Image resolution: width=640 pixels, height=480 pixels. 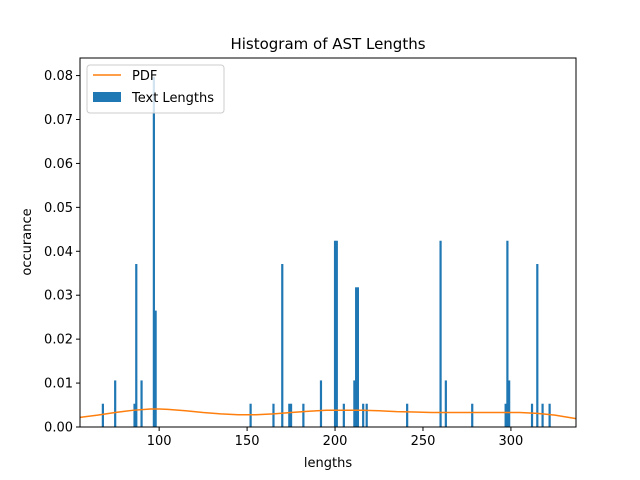 What do you see at coordinates (58, 252) in the screenshot?
I see `y-tick-label: 0.04` at bounding box center [58, 252].